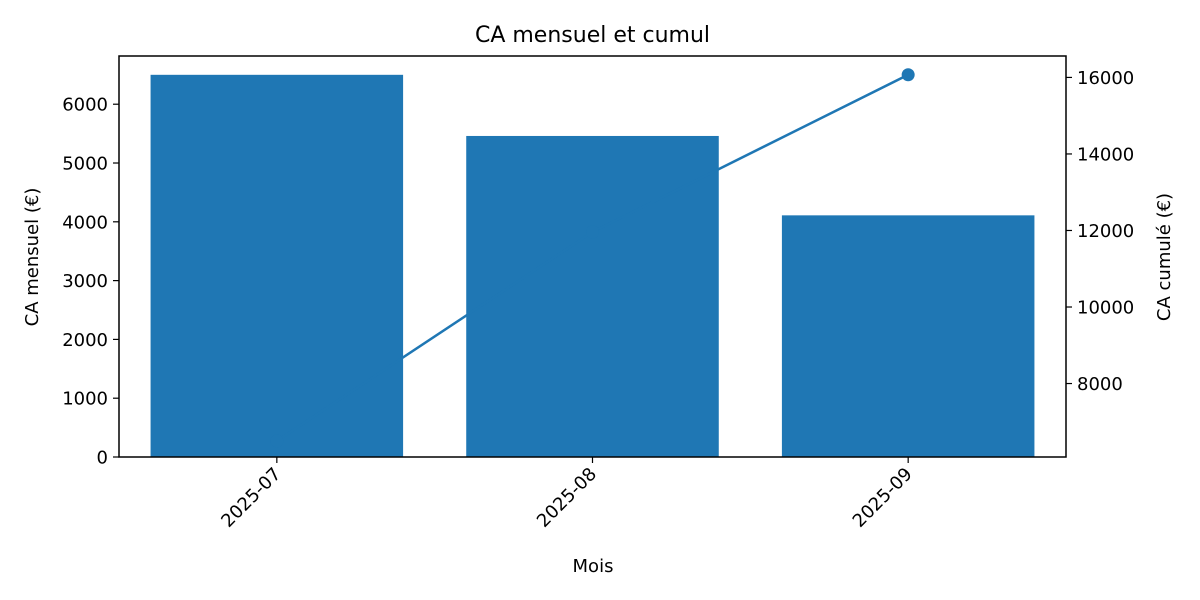 The width and height of the screenshot is (1200, 600). What do you see at coordinates (102, 458) in the screenshot?
I see `left-y-tick-label: 0` at bounding box center [102, 458].